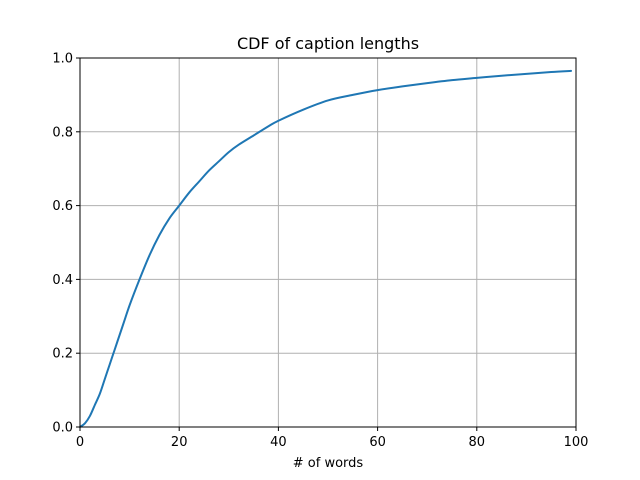  What do you see at coordinates (62, 206) in the screenshot?
I see `y-tick-label: 0.6` at bounding box center [62, 206].